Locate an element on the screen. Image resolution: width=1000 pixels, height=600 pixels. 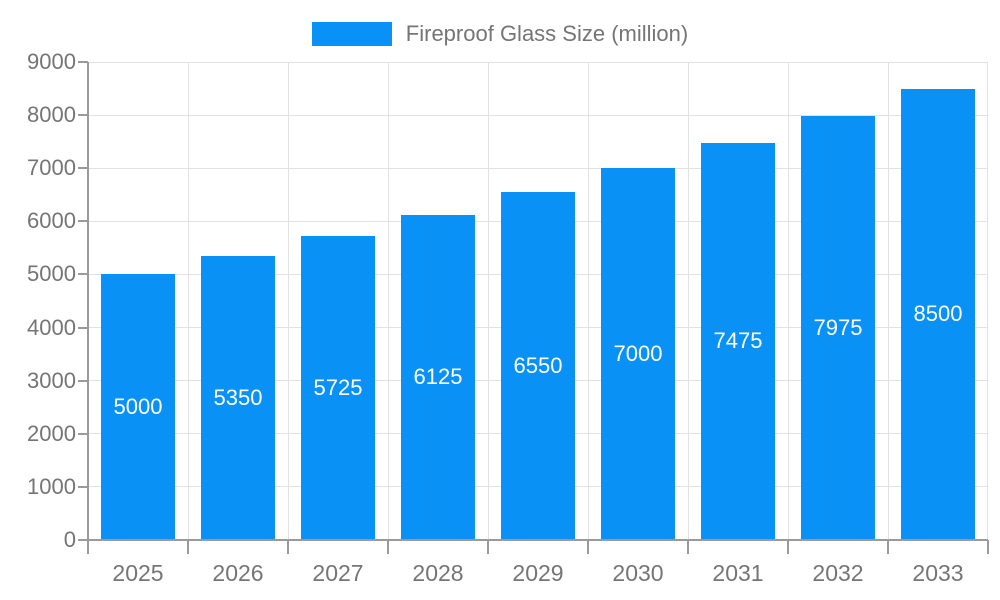
y-axis-tick-label: 0 is located at coordinates (69, 539).